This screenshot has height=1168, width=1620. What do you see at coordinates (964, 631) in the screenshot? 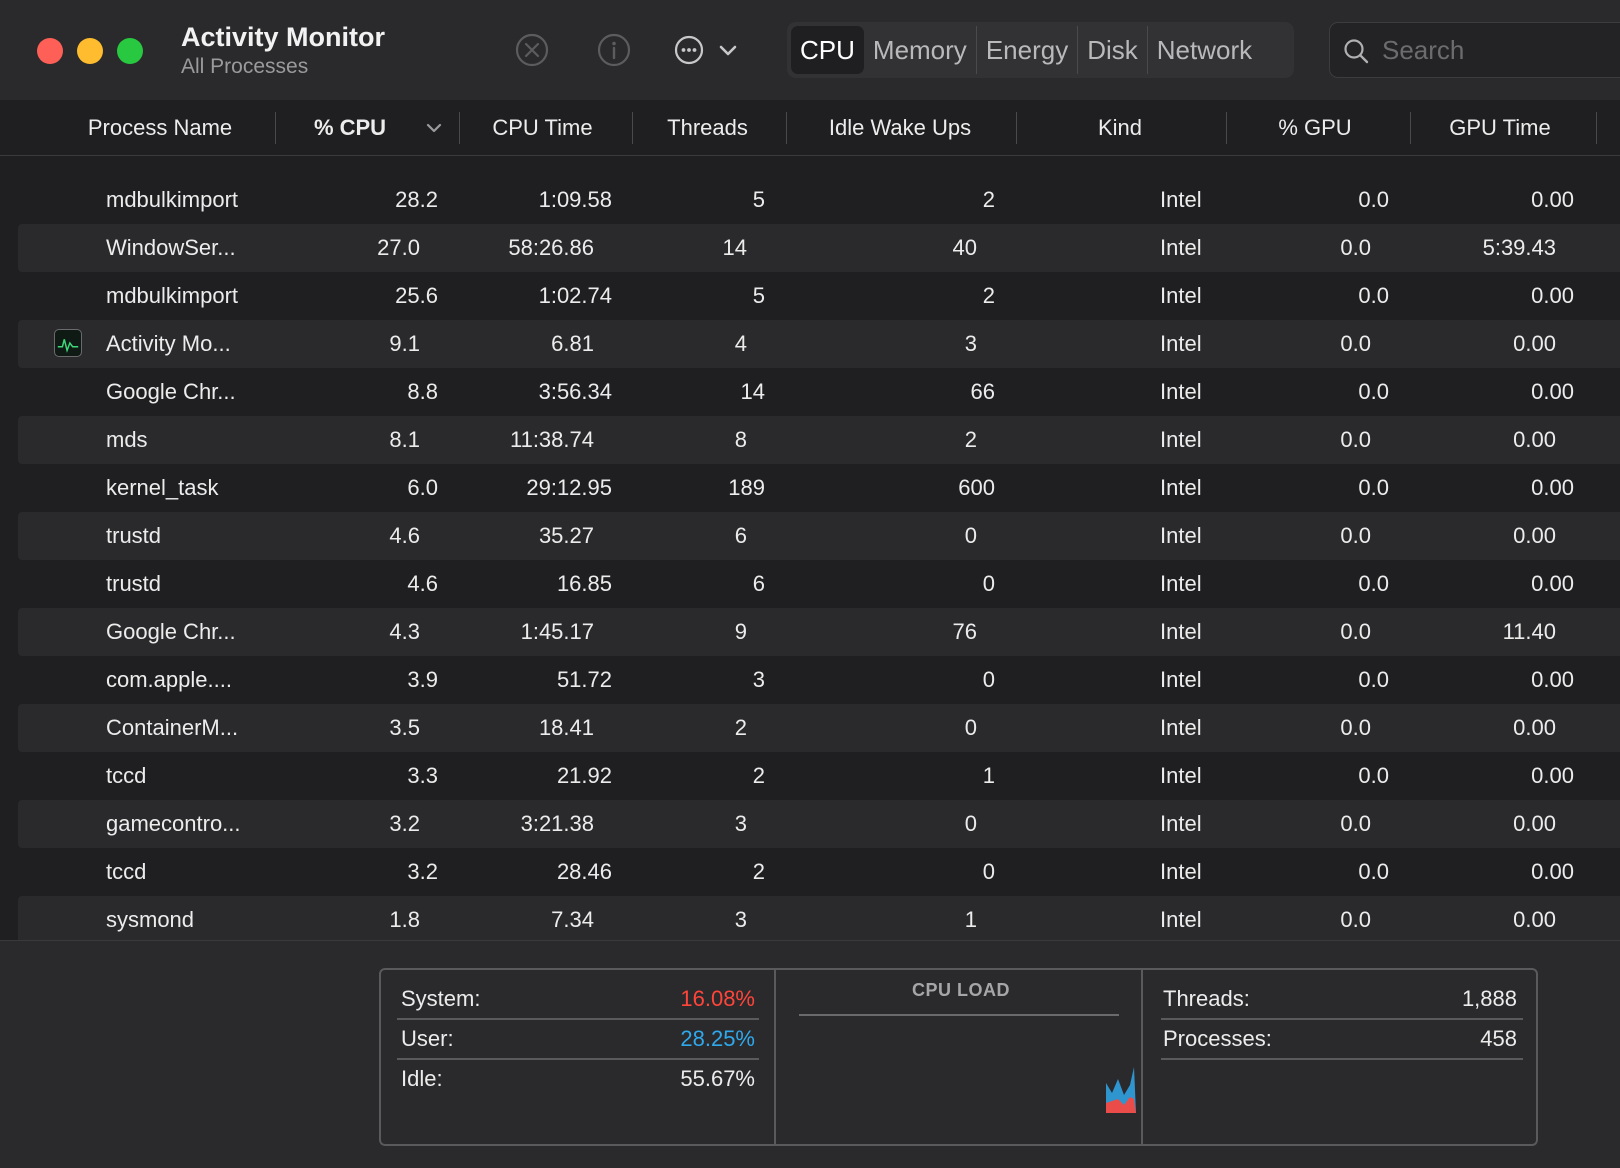
I see `cell-idle-wake-ups: 76` at bounding box center [964, 631].